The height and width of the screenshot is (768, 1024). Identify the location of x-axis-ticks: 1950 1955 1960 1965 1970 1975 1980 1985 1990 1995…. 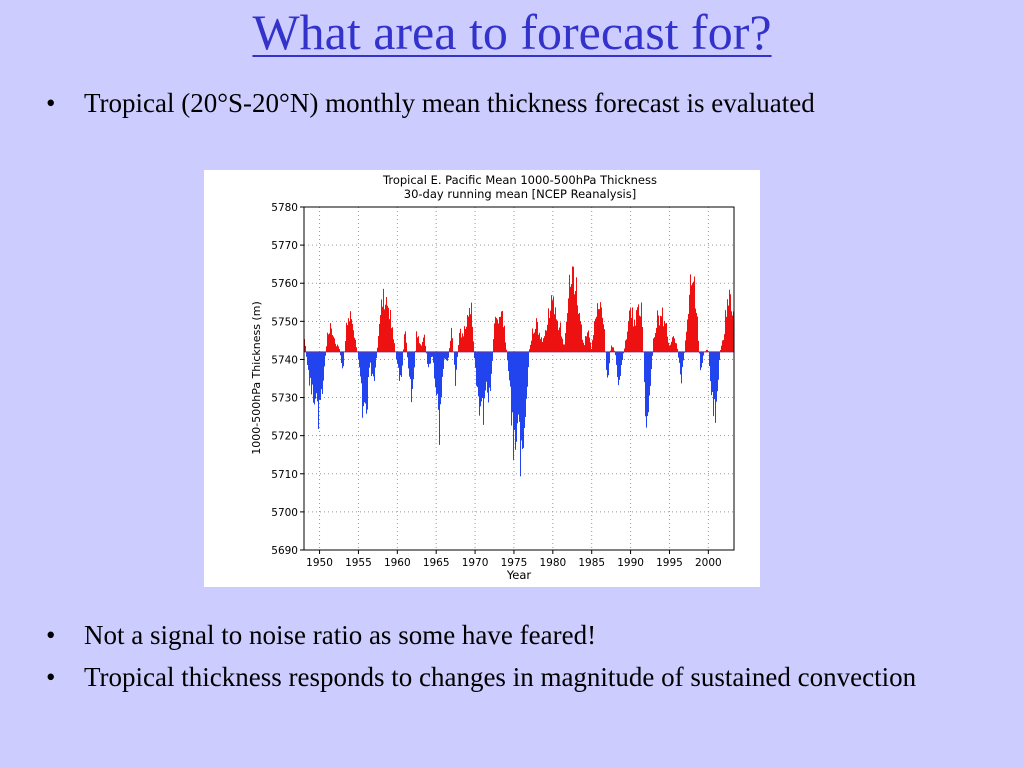
(514, 559).